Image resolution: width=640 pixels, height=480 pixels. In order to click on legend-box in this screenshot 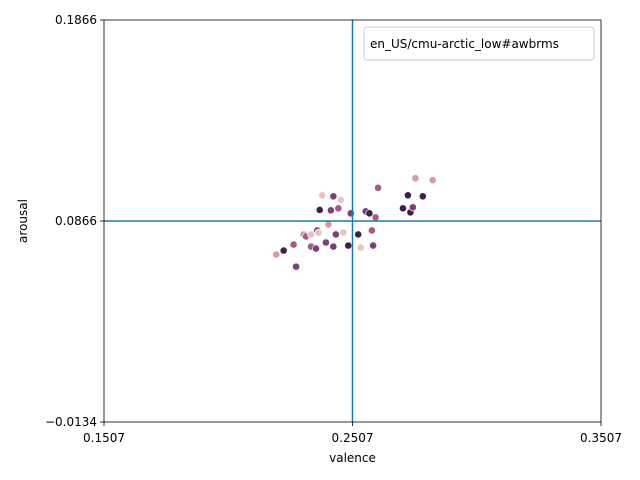, I will do `click(479, 43)`.